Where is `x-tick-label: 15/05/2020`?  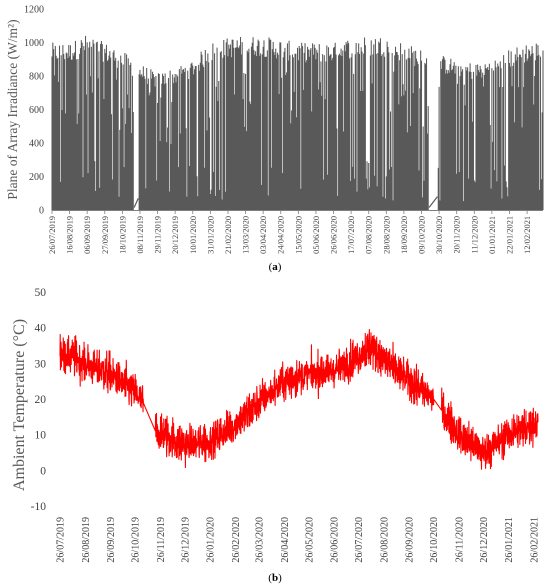 x-tick-label: 15/05/2020 is located at coordinates (298, 235).